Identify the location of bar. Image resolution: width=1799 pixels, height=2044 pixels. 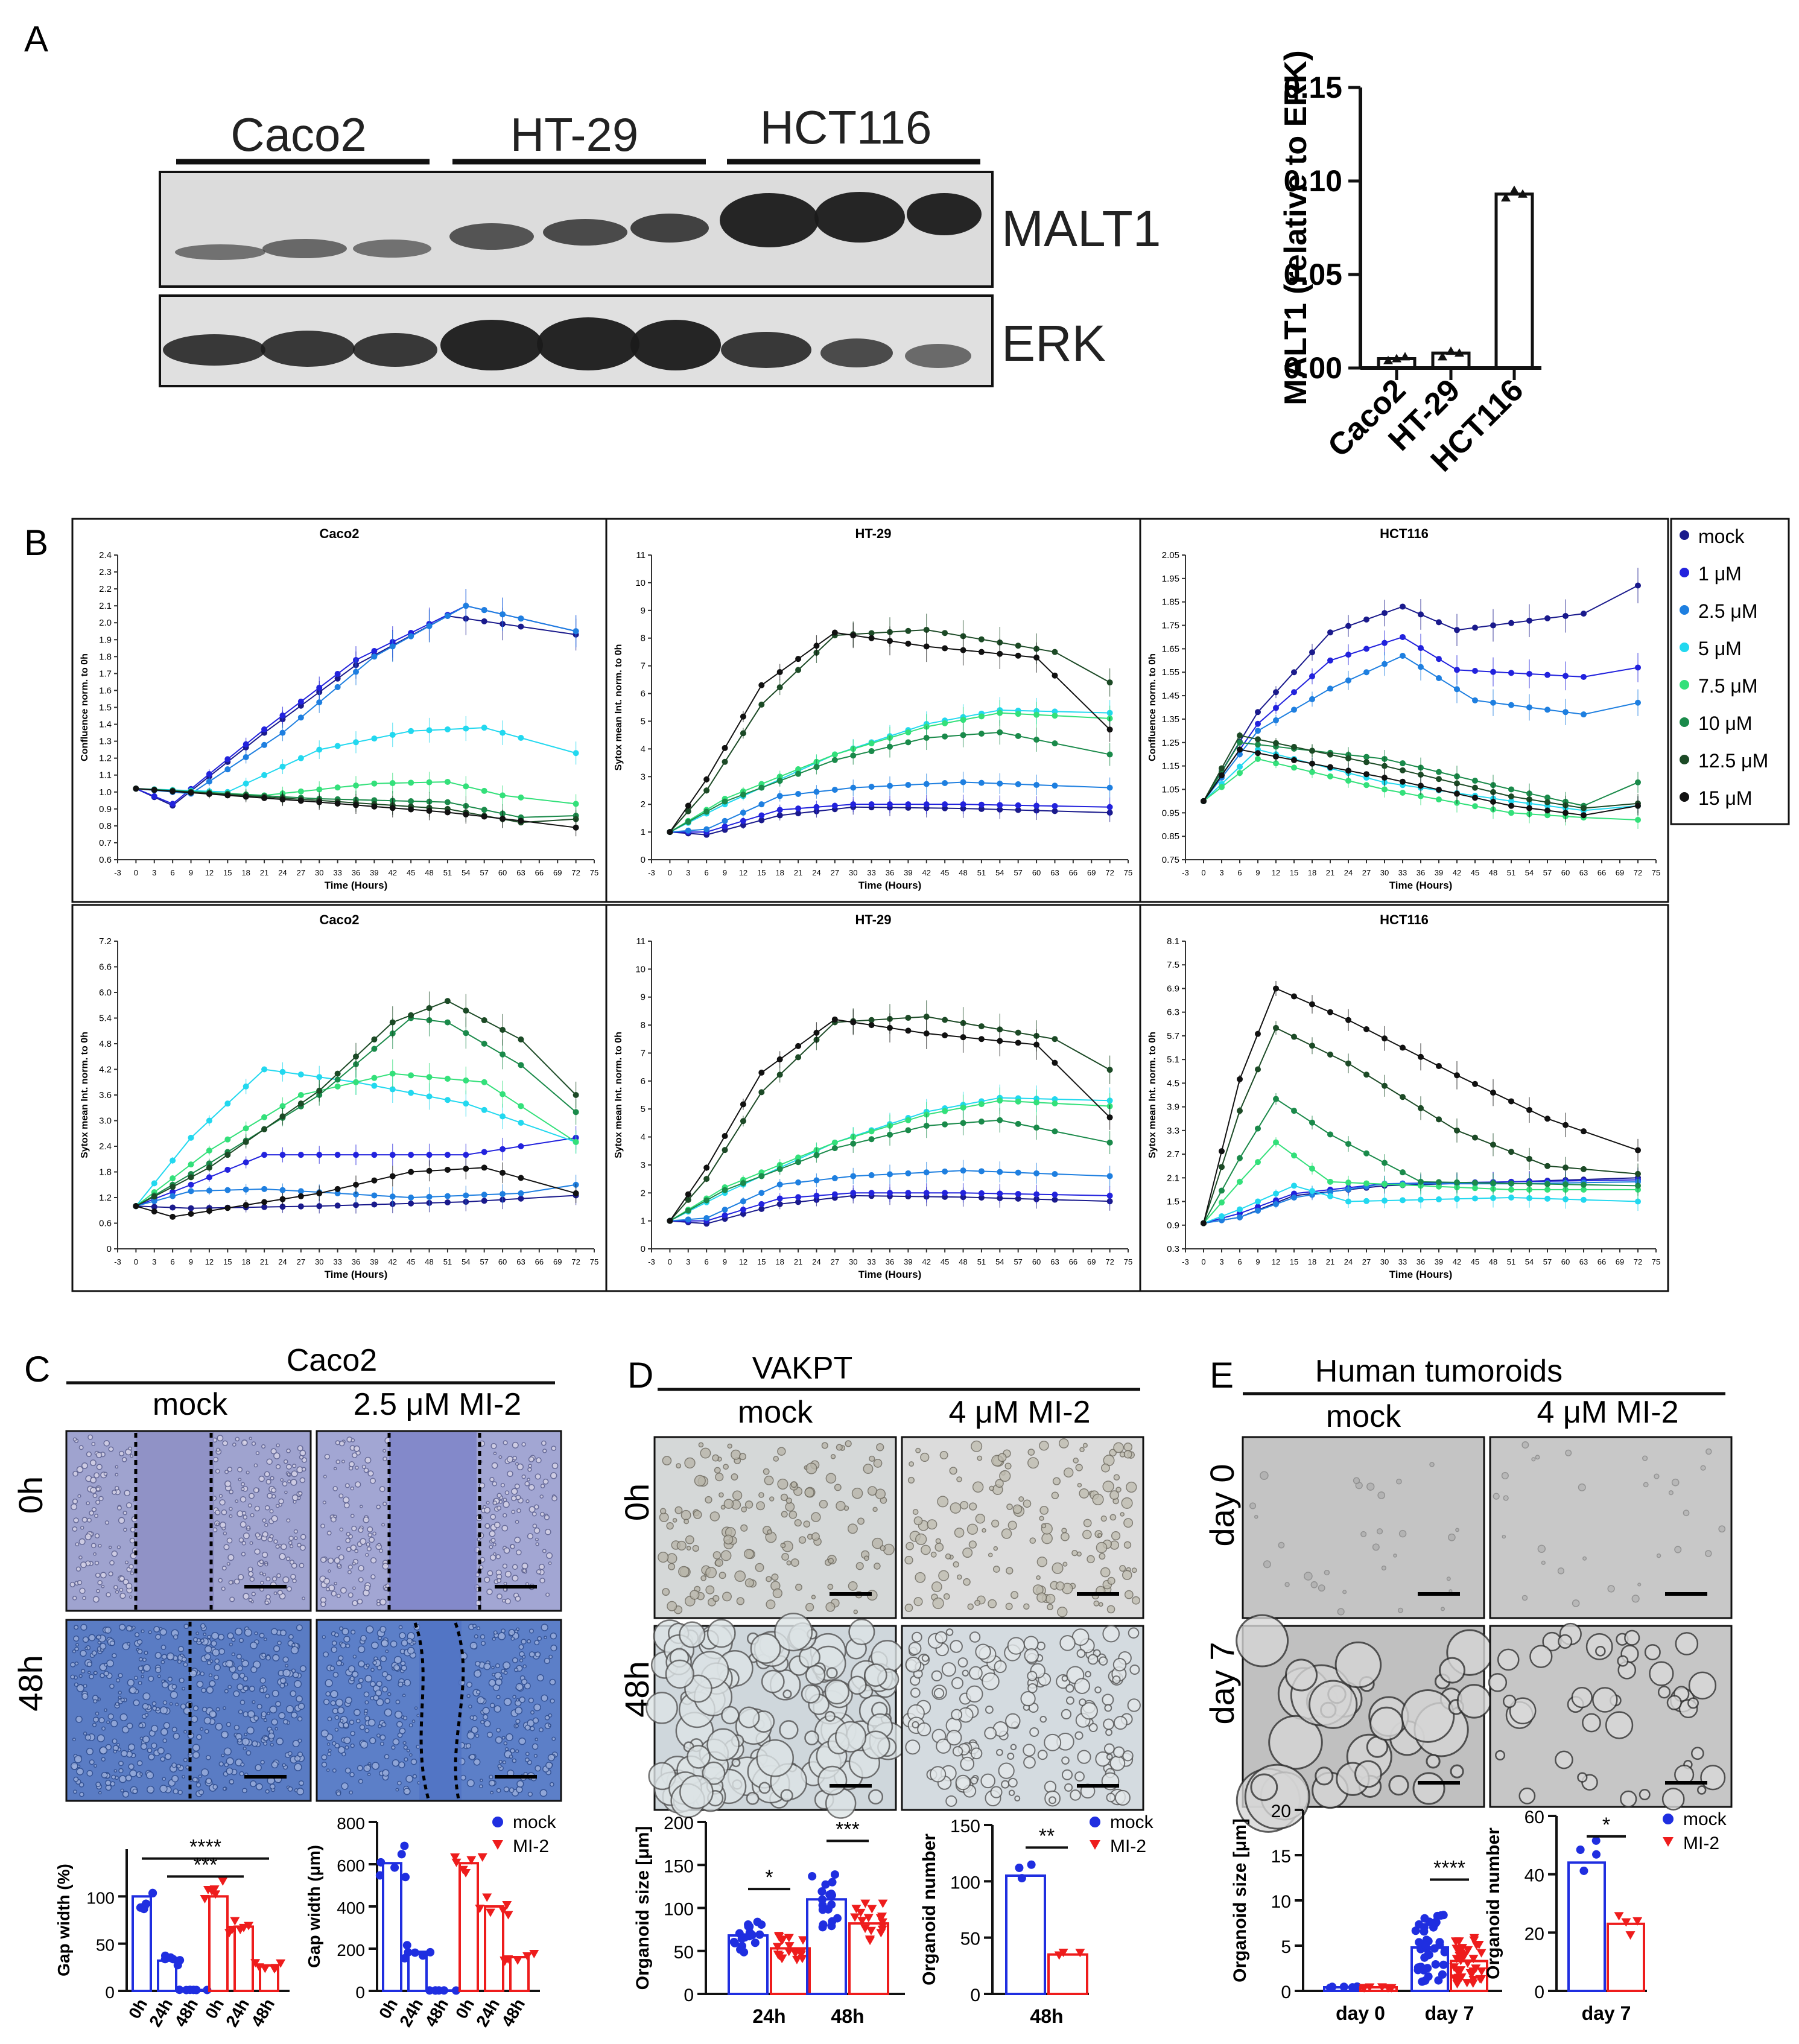
(244, 1958).